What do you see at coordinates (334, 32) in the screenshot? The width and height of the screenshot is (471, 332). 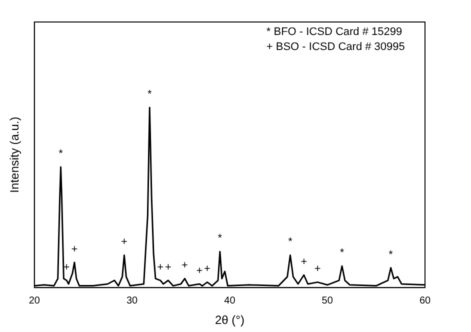 I see `text: * BFO - ICSD Card # 15299` at bounding box center [334, 32].